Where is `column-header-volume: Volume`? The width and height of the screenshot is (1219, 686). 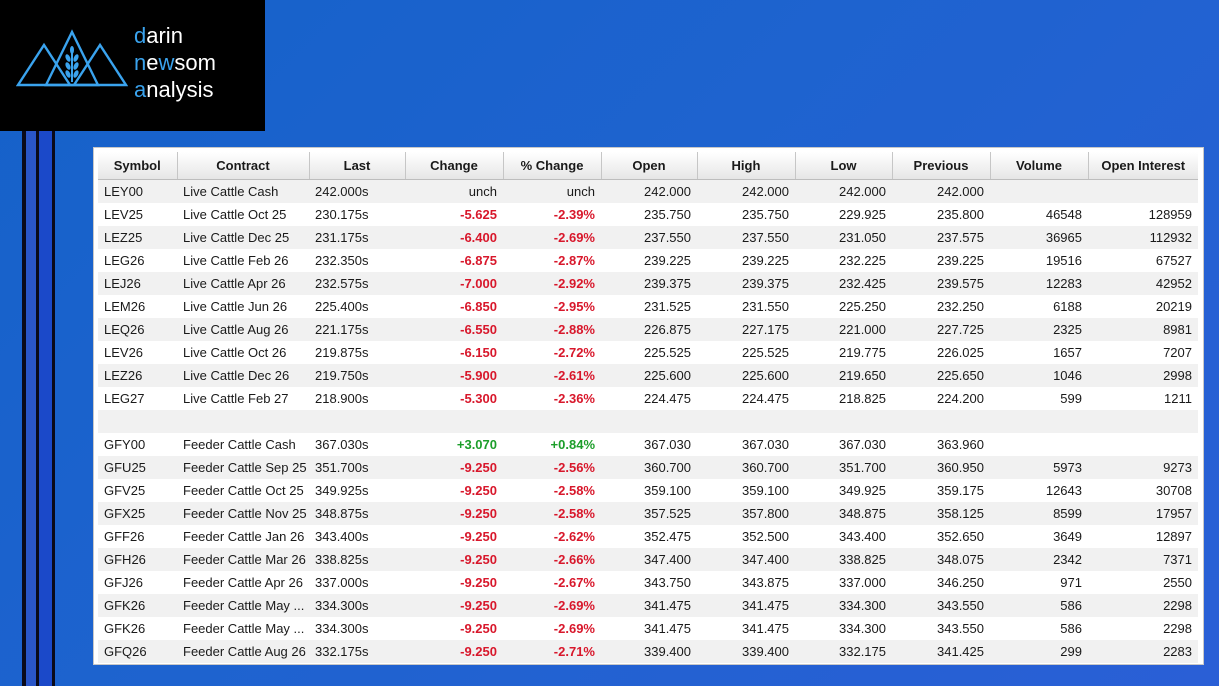
column-header-volume: Volume is located at coordinates (1039, 166).